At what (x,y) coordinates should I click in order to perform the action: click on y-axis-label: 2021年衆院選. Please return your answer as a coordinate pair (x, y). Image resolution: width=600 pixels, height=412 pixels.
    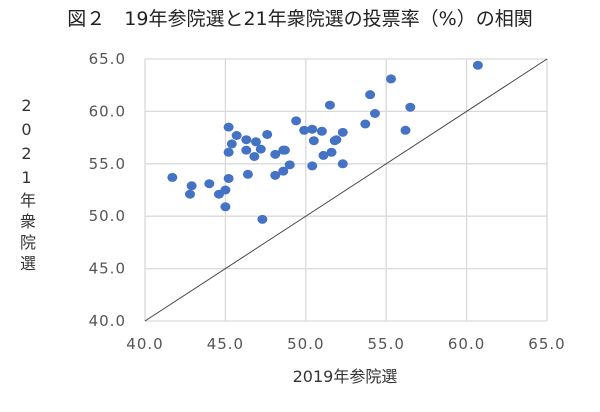
    Looking at the image, I should click on (26, 186).